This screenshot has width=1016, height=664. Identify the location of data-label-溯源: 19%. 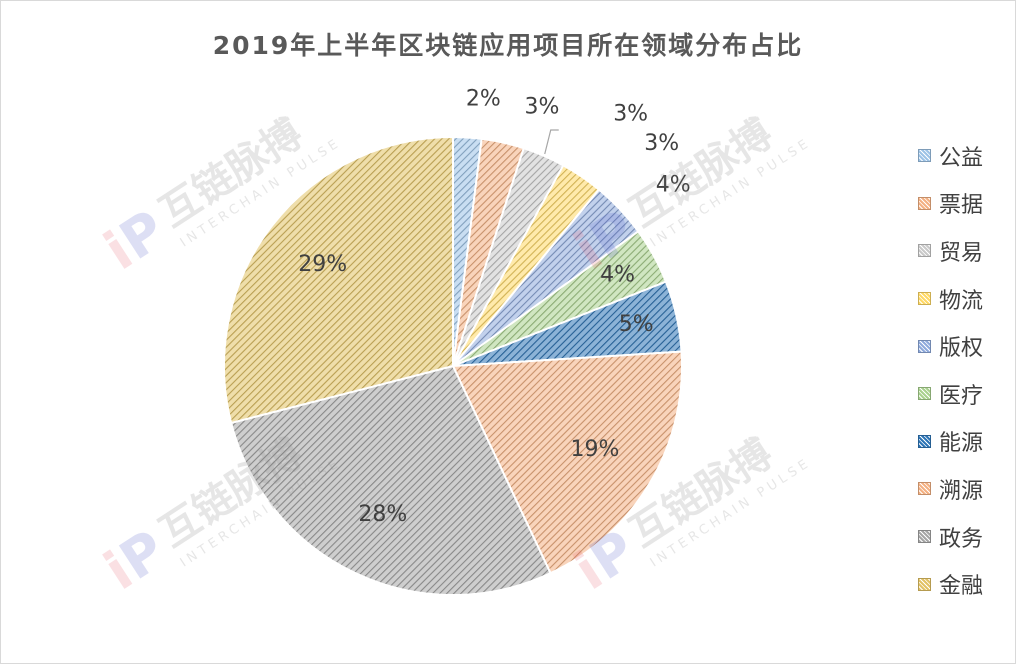
(594, 449).